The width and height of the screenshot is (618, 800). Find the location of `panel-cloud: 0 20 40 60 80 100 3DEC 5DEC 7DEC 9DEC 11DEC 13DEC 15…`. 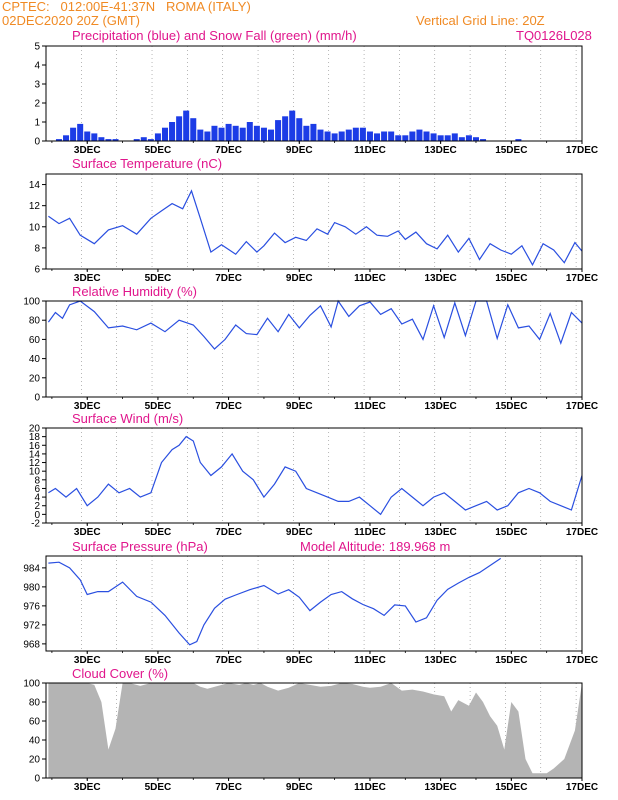

panel-cloud: 0 20 40 60 80 100 3DEC 5DEC 7DEC 9DEC 11DEC 13DEC 15… is located at coordinates (310, 736).